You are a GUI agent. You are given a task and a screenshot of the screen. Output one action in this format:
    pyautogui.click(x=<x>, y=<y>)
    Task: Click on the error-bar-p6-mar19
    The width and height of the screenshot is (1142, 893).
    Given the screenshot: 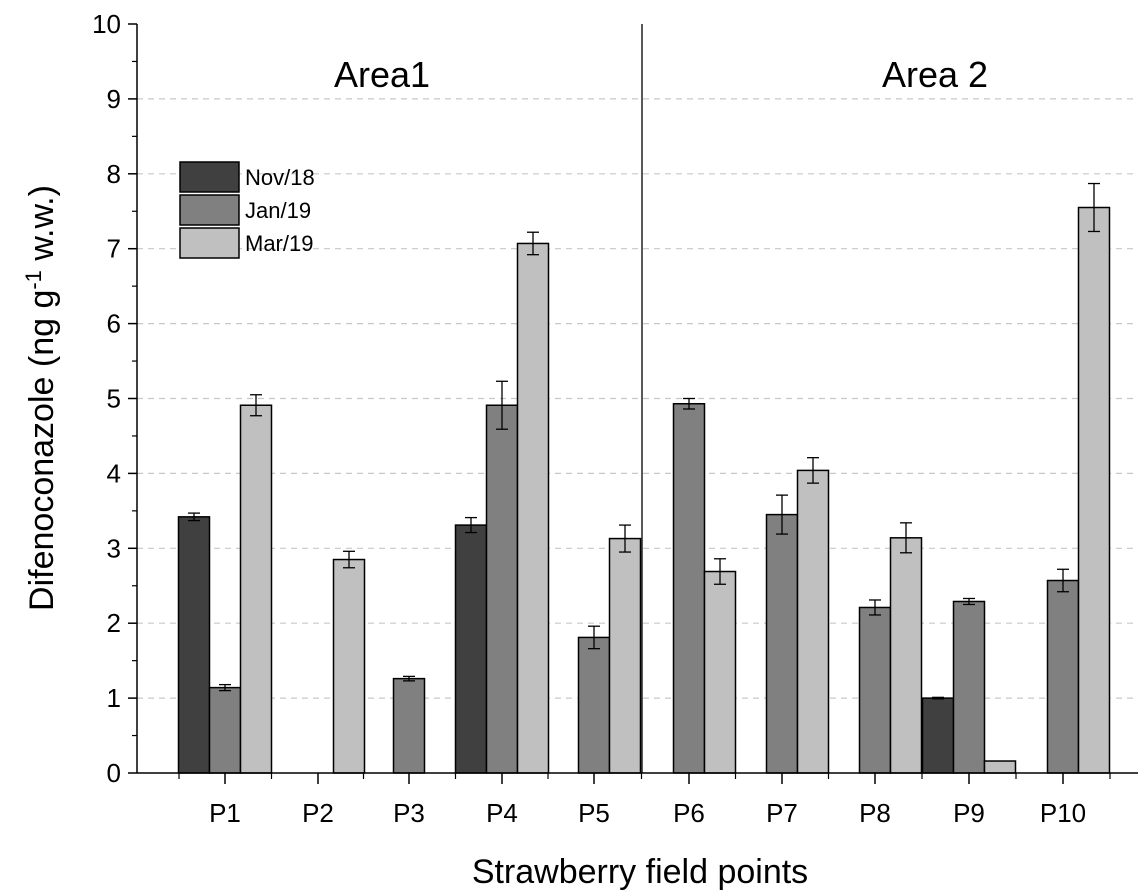 What is the action you would take?
    pyautogui.click(x=720, y=571)
    